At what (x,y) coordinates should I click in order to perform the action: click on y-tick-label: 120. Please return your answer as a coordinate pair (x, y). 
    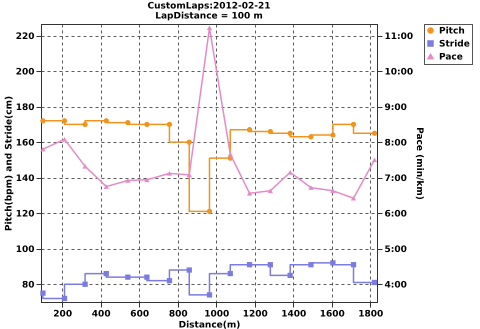
    Looking at the image, I should click on (25, 215).